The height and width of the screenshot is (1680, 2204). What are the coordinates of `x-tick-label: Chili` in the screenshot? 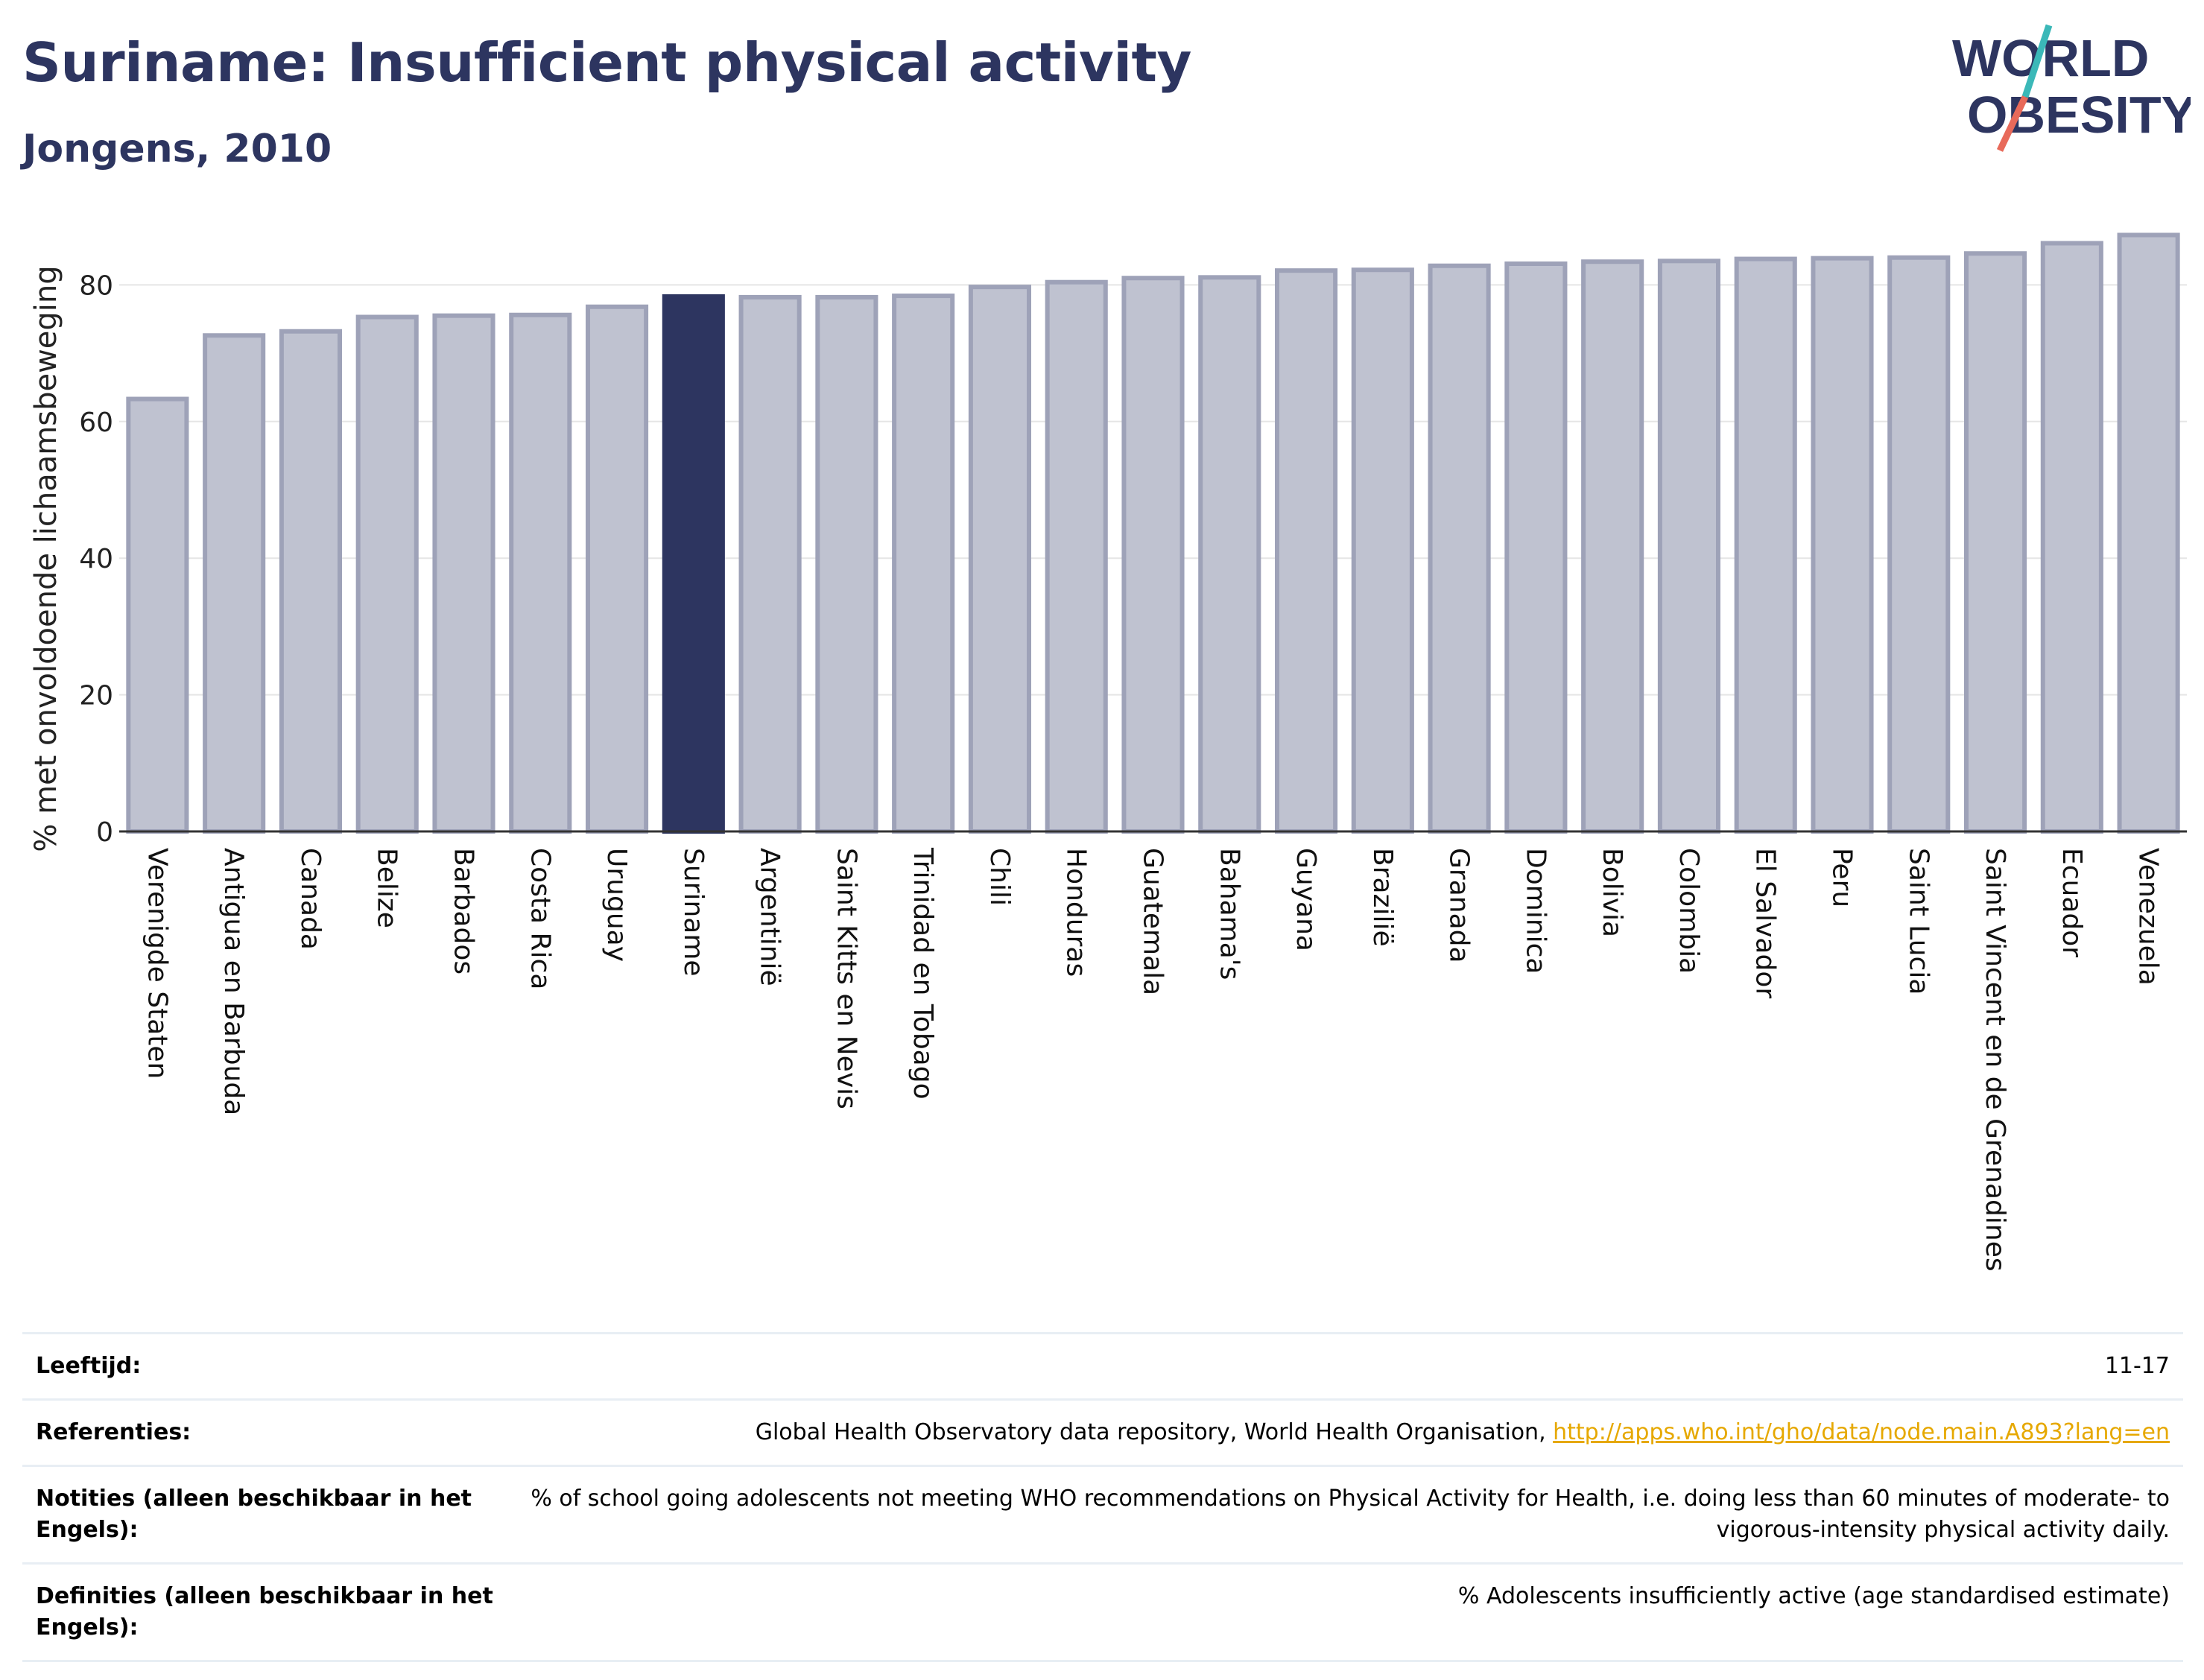 It's located at (1000, 877).